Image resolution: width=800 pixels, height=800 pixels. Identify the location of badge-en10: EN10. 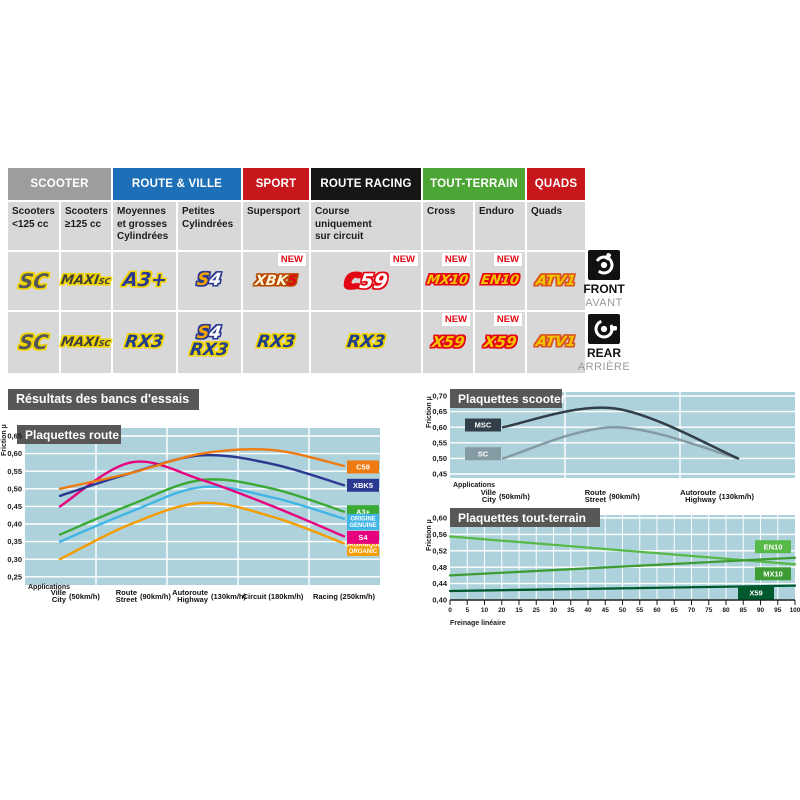
(500, 281).